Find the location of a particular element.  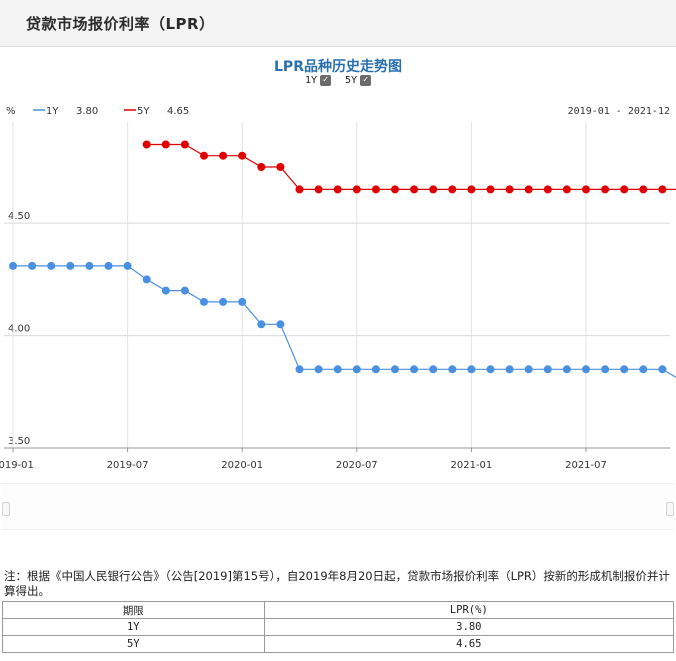

x-tick-label: 2020-07 is located at coordinates (357, 465).